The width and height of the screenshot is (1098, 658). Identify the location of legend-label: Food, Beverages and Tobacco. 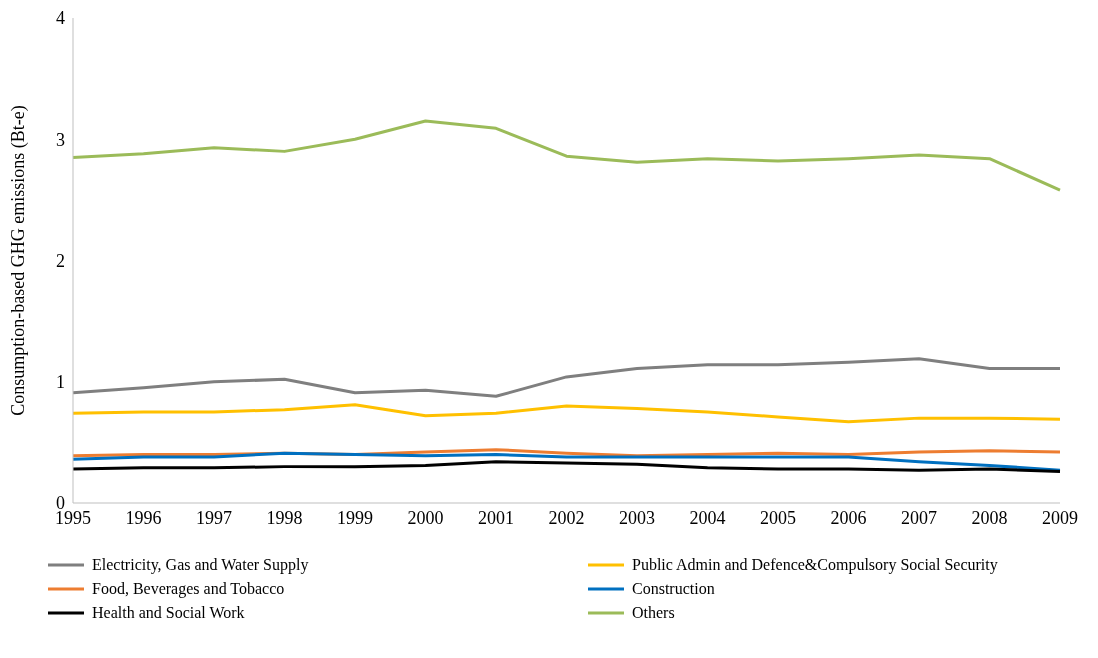
(188, 589).